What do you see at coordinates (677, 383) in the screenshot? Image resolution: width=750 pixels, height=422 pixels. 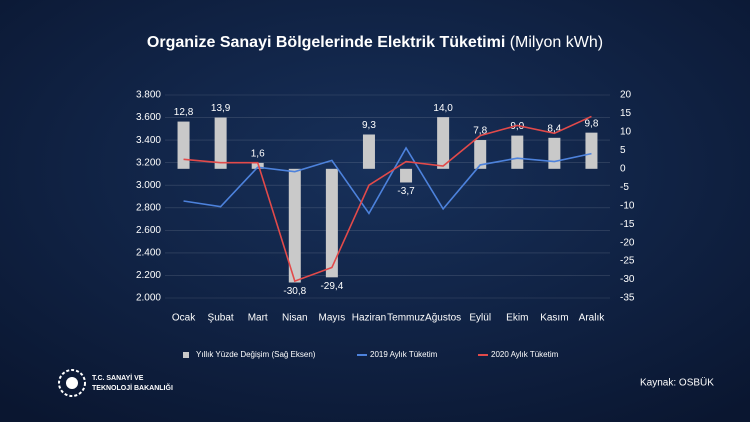 I see `source: Kaynak: OSBÜK` at bounding box center [677, 383].